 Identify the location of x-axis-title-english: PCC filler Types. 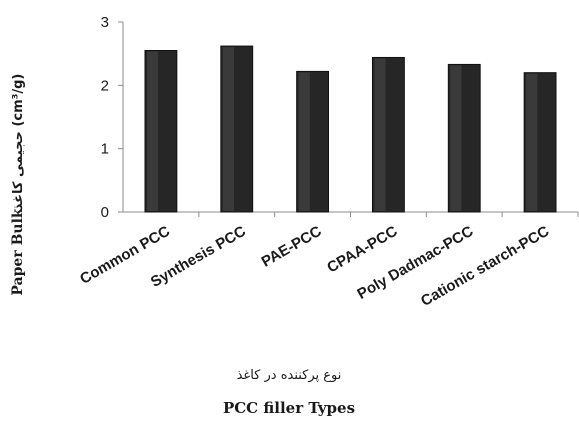
(289, 408).